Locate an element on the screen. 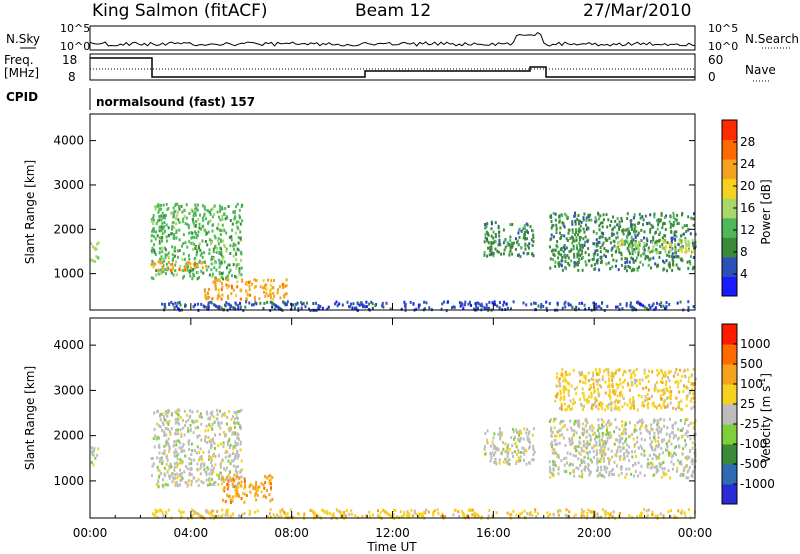 The image size is (800, 554). x-tick-label: 08:00 is located at coordinates (291, 533).